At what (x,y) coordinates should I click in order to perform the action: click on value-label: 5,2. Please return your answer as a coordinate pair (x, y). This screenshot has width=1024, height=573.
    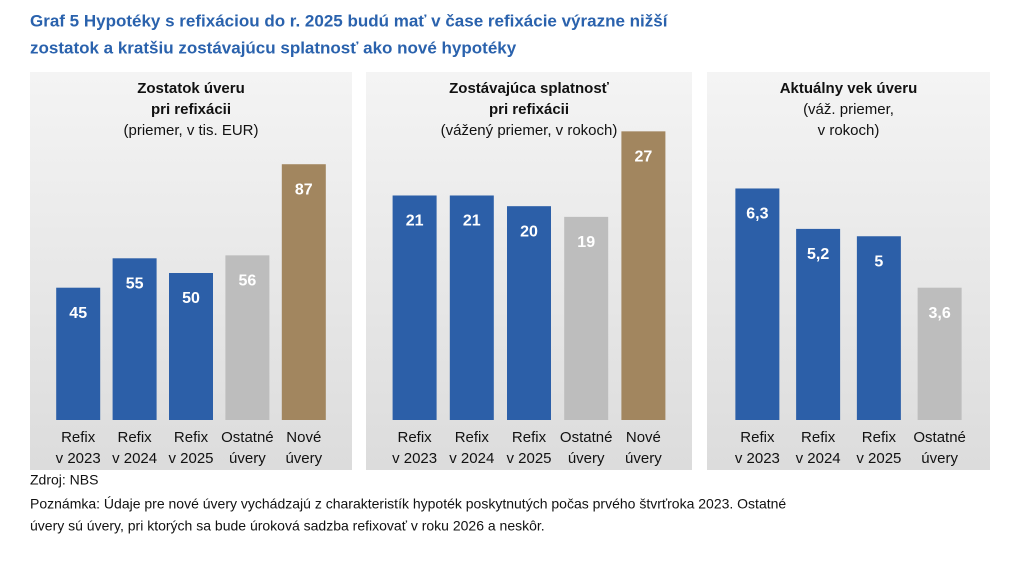
    Looking at the image, I should click on (818, 254).